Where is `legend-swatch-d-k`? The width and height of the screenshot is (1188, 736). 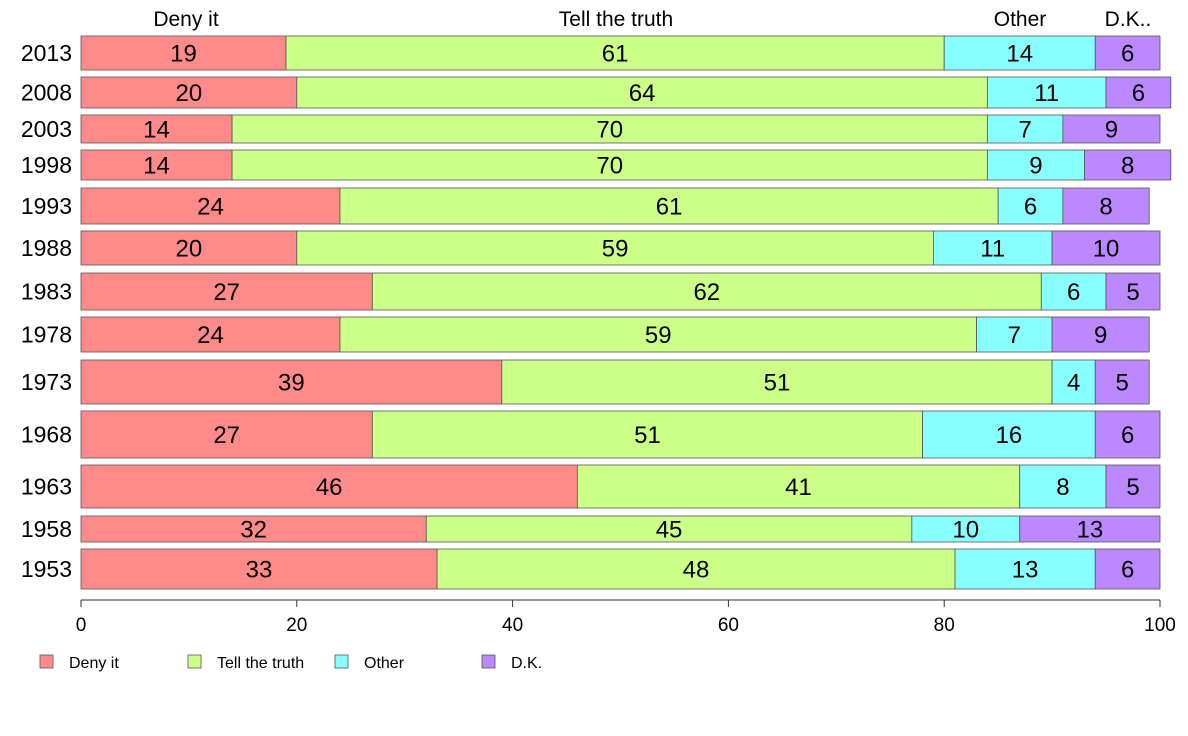 legend-swatch-d-k is located at coordinates (488, 661).